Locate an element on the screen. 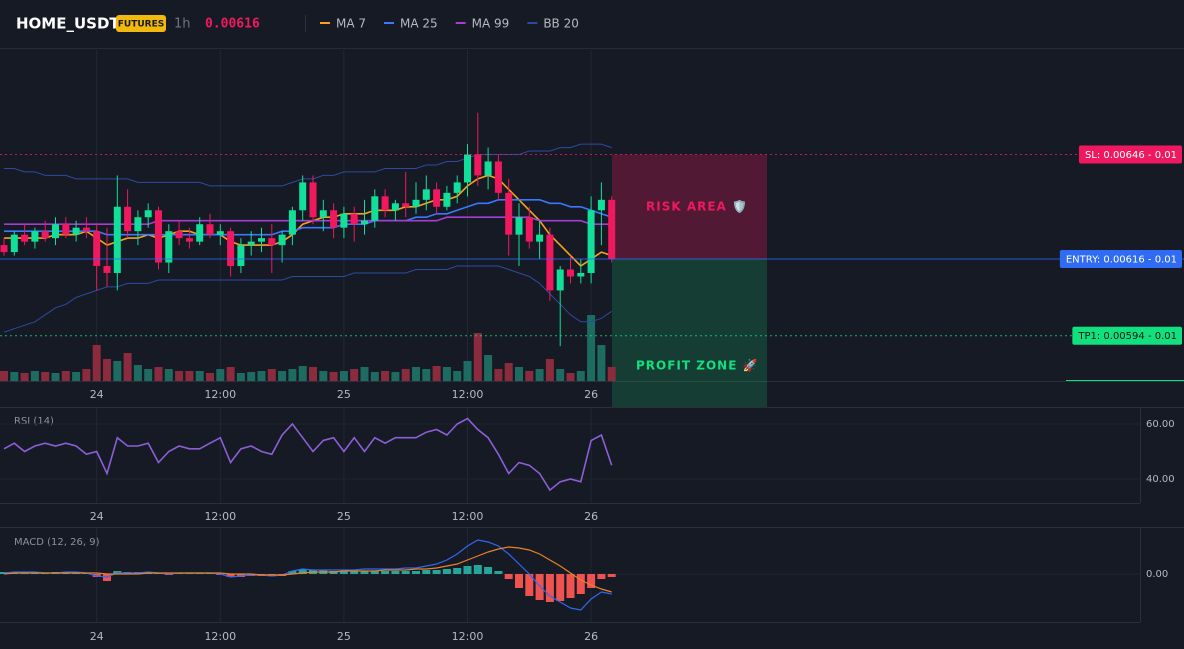 The height and width of the screenshot is (649, 1184). level-badge is located at coordinates (1120, 259).